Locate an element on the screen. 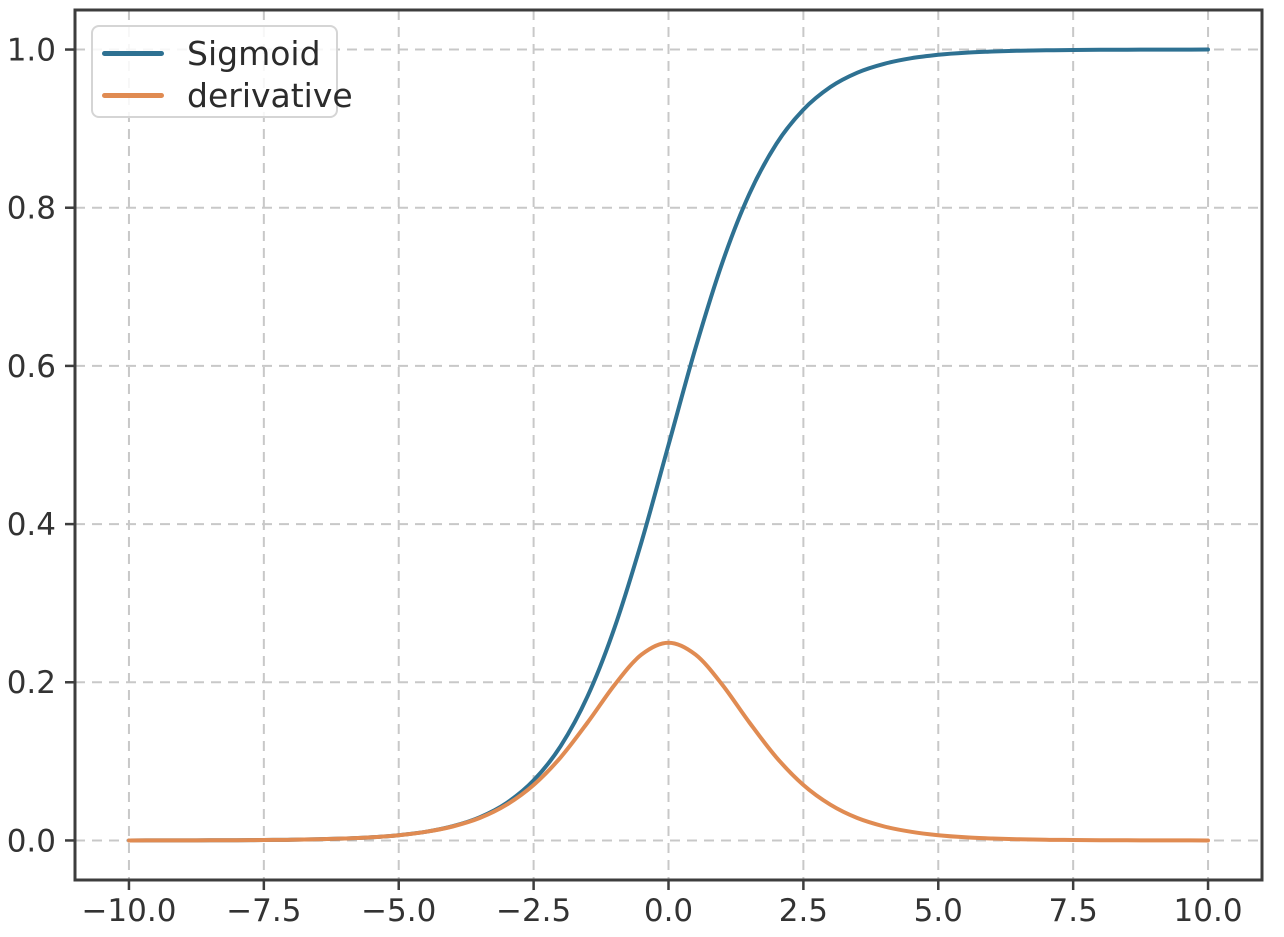 This screenshot has width=1284, height=937. derivative-line-sample is located at coordinates (133, 95).